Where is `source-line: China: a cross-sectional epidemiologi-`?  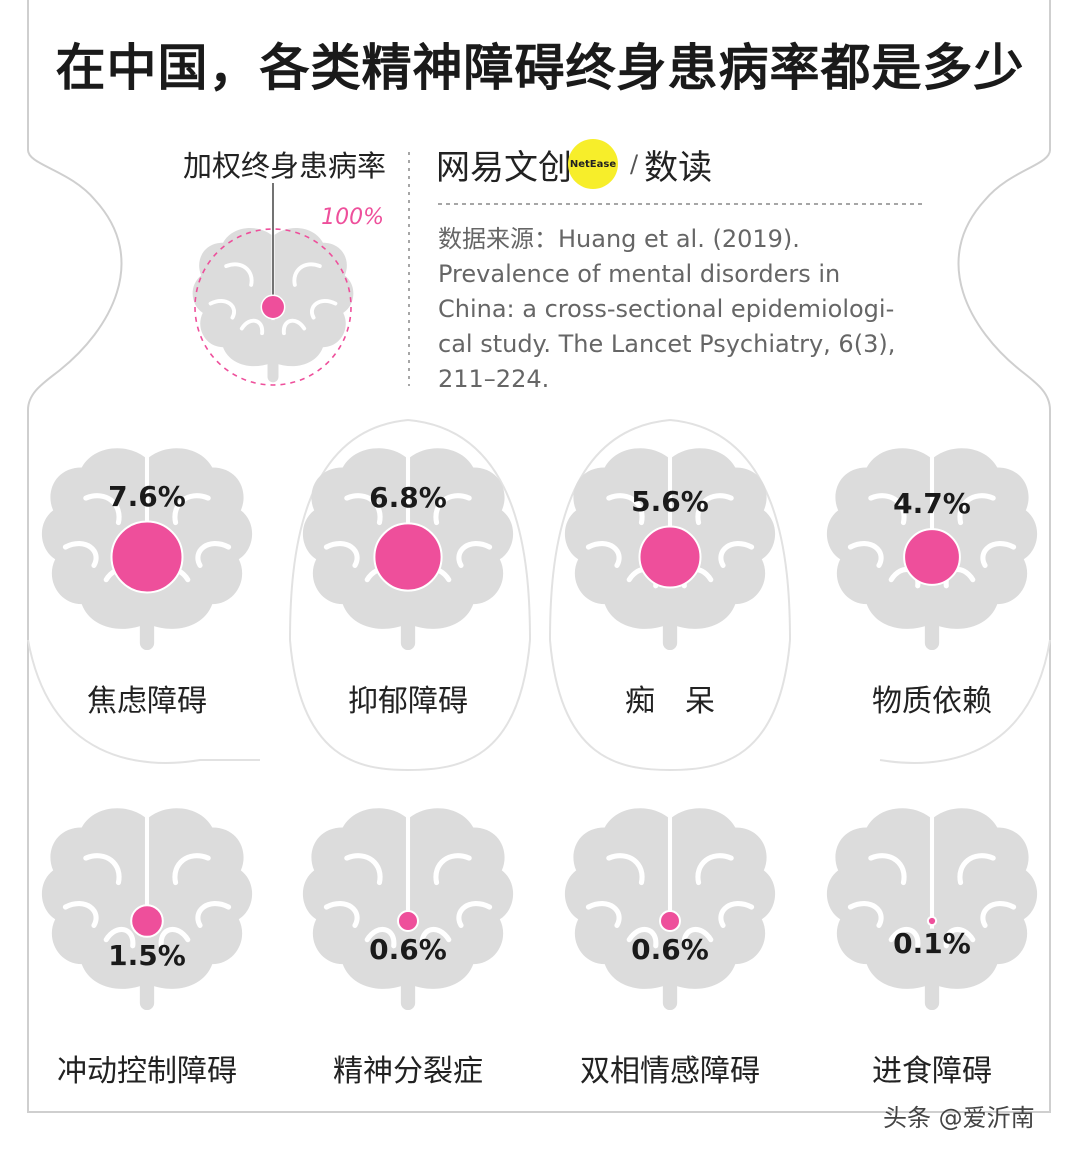 source-line: China: a cross-sectional epidemiologi- is located at coordinates (666, 309).